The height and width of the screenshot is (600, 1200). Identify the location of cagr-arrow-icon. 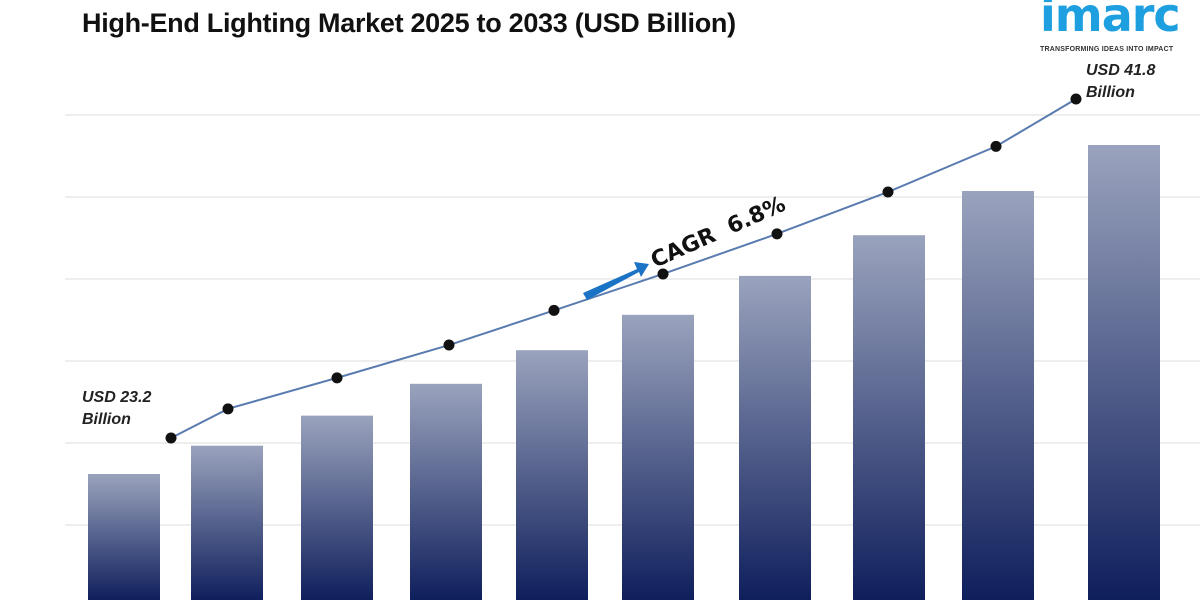
(616, 281).